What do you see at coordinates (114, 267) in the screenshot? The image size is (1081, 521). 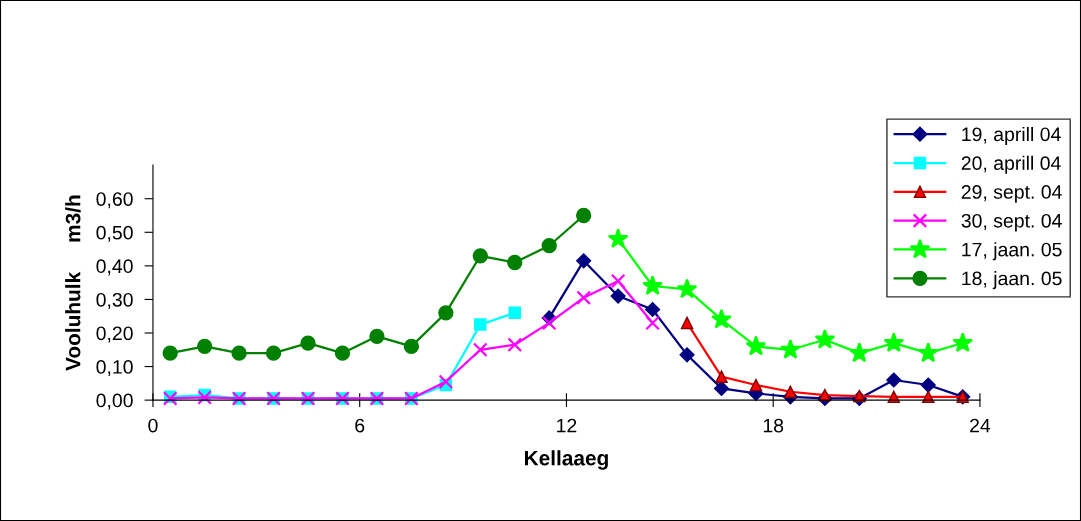 I see `y-tick-label: 0,40` at bounding box center [114, 267].